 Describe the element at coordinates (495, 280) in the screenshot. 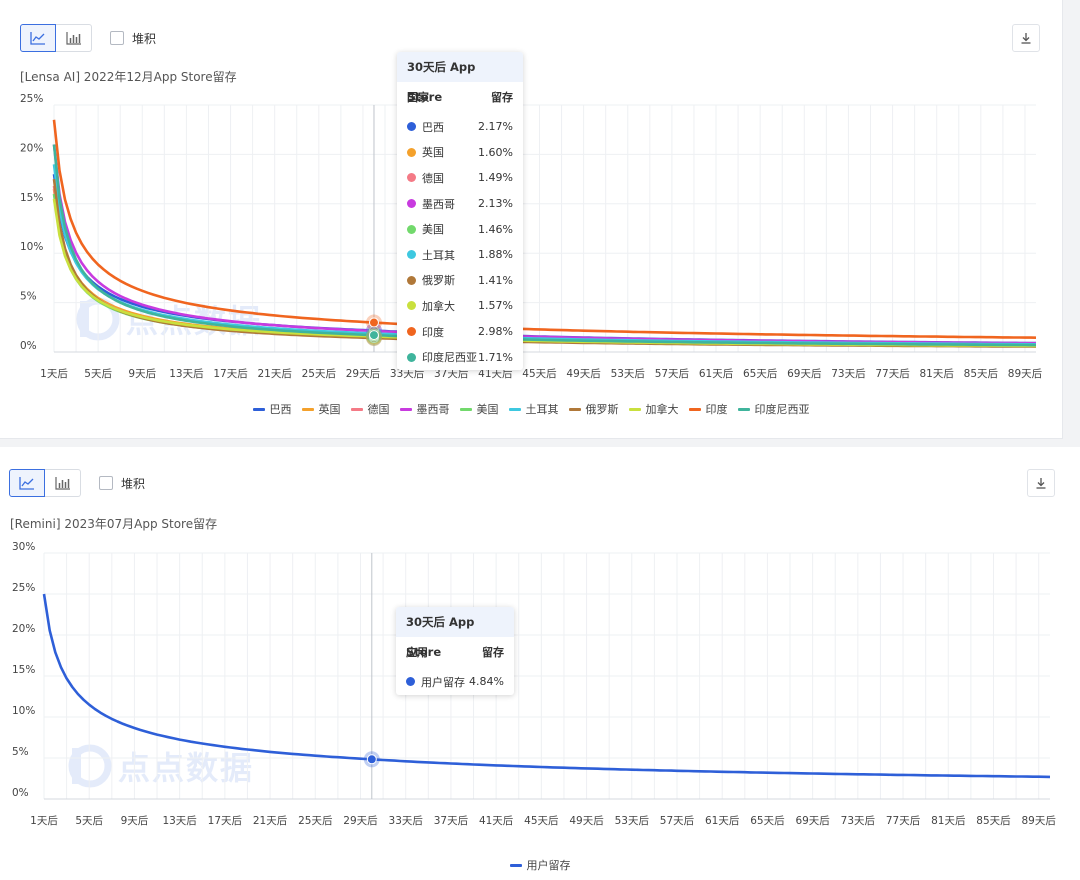

I see `tooltip-row-value: 1.41%` at that location.